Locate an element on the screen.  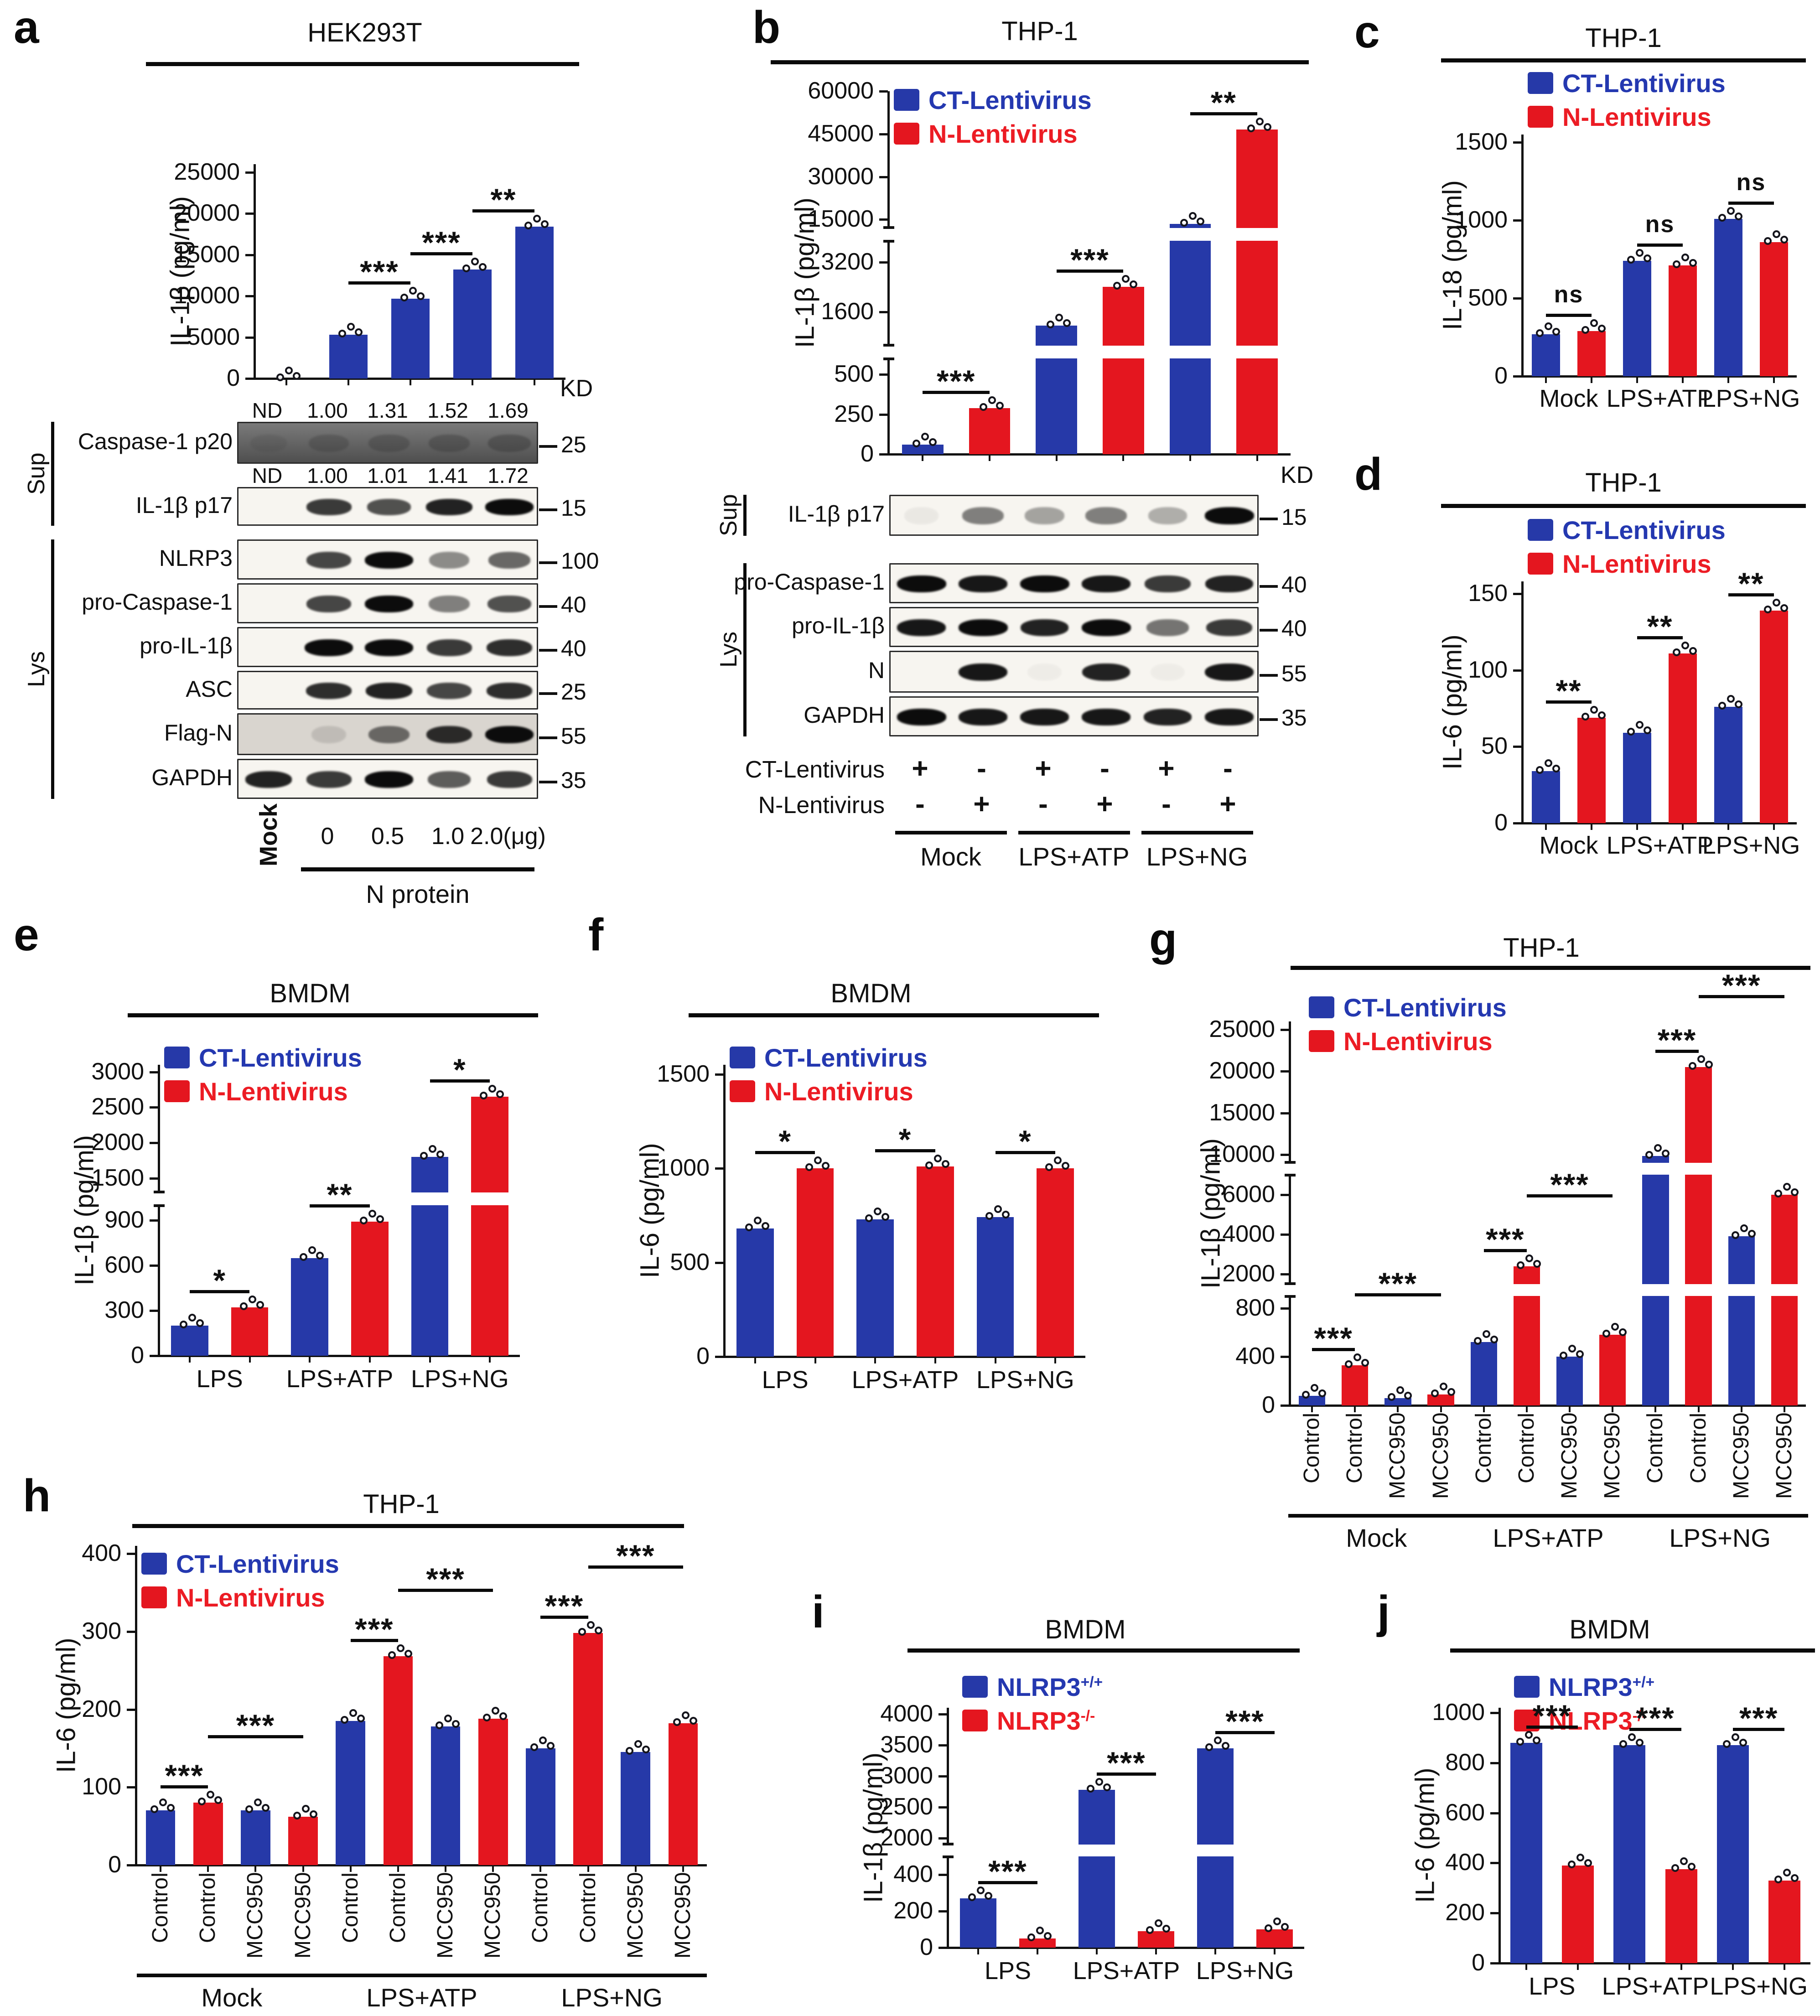
y-tick-label: 800 is located at coordinates (1465, 1763).